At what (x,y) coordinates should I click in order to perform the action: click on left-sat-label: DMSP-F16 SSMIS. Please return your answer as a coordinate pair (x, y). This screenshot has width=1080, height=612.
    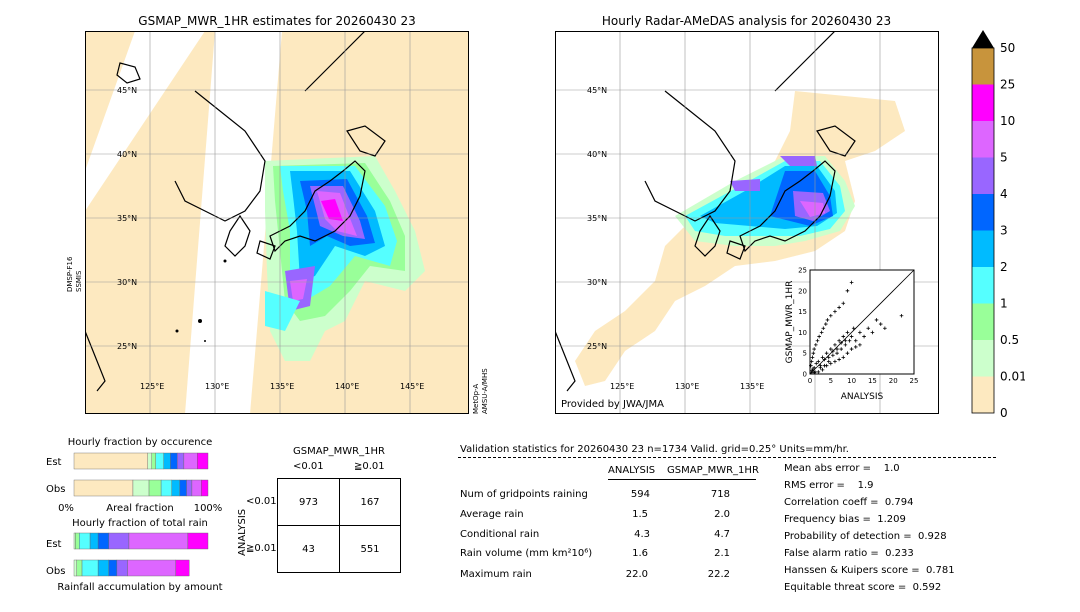
    Looking at the image, I should click on (74, 274).